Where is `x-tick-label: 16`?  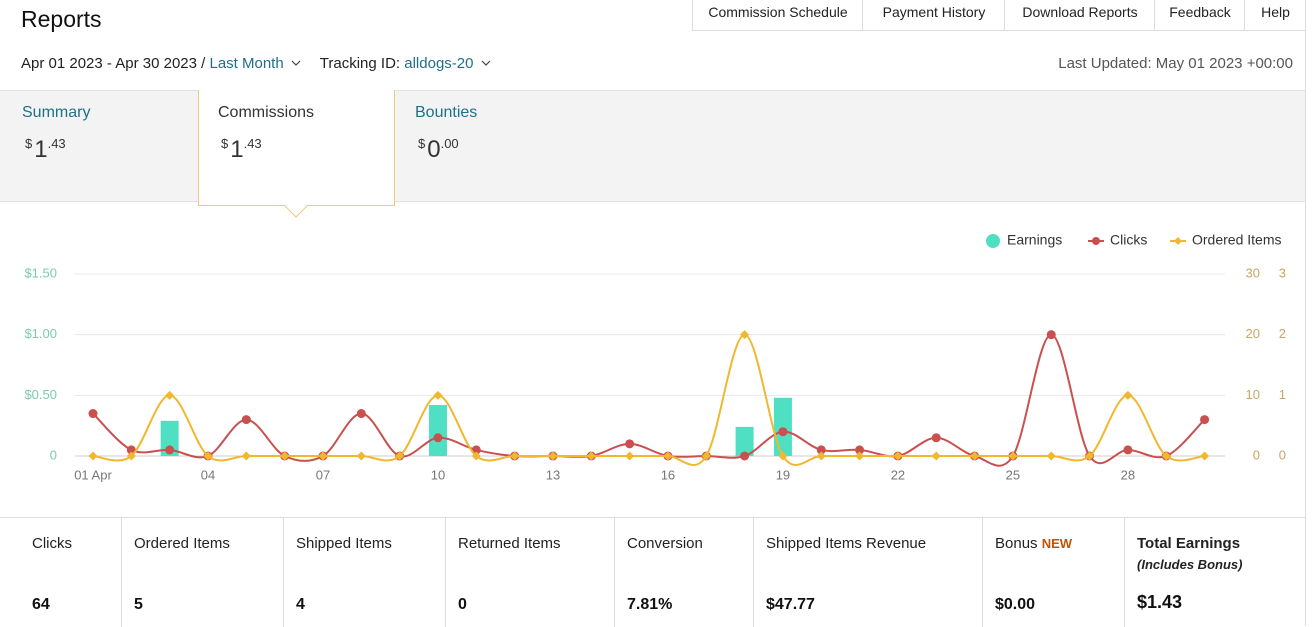 x-tick-label: 16 is located at coordinates (668, 474).